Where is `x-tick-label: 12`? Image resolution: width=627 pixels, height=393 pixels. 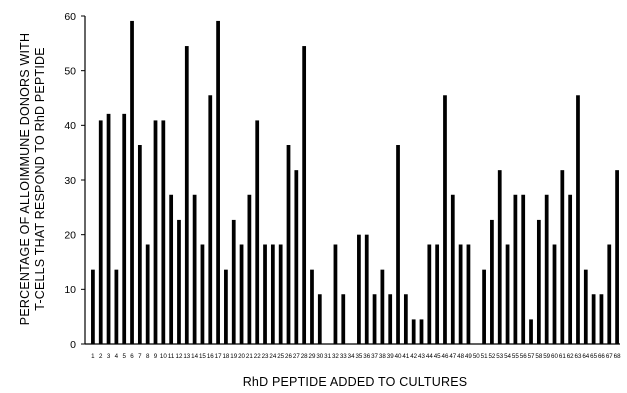 x-tick-label: 12 is located at coordinates (179, 356).